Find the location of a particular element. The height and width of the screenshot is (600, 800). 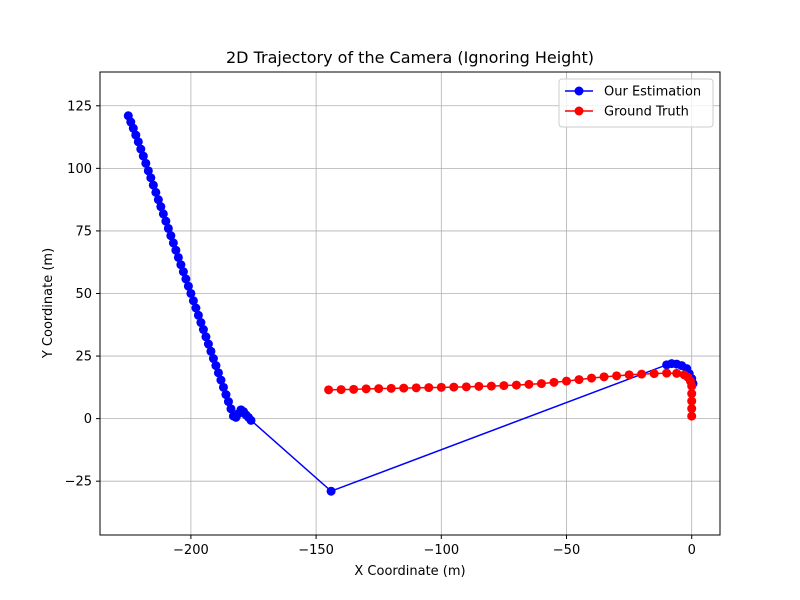

x-tick-label: −50 is located at coordinates (566, 550).